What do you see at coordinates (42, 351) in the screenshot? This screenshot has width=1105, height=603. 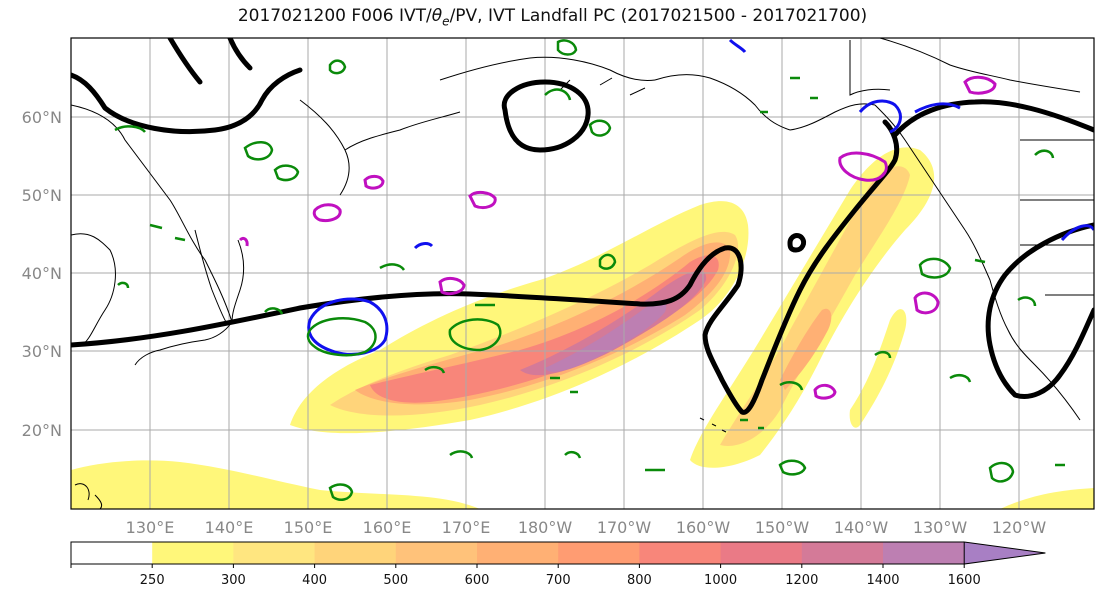 I see `lat-label-30: 30°N` at bounding box center [42, 351].